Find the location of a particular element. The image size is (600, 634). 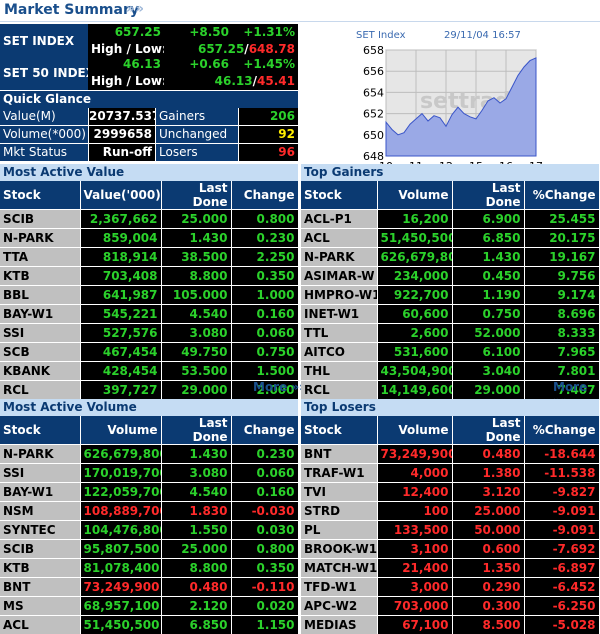

cell-change: -7.692 is located at coordinates (561, 549).